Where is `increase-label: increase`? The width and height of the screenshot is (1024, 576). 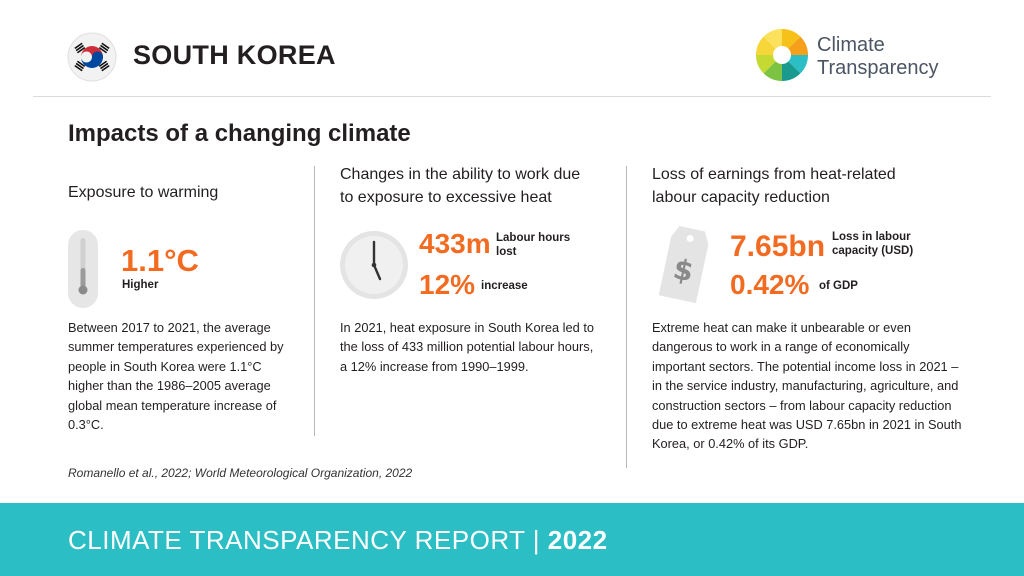 increase-label: increase is located at coordinates (504, 286).